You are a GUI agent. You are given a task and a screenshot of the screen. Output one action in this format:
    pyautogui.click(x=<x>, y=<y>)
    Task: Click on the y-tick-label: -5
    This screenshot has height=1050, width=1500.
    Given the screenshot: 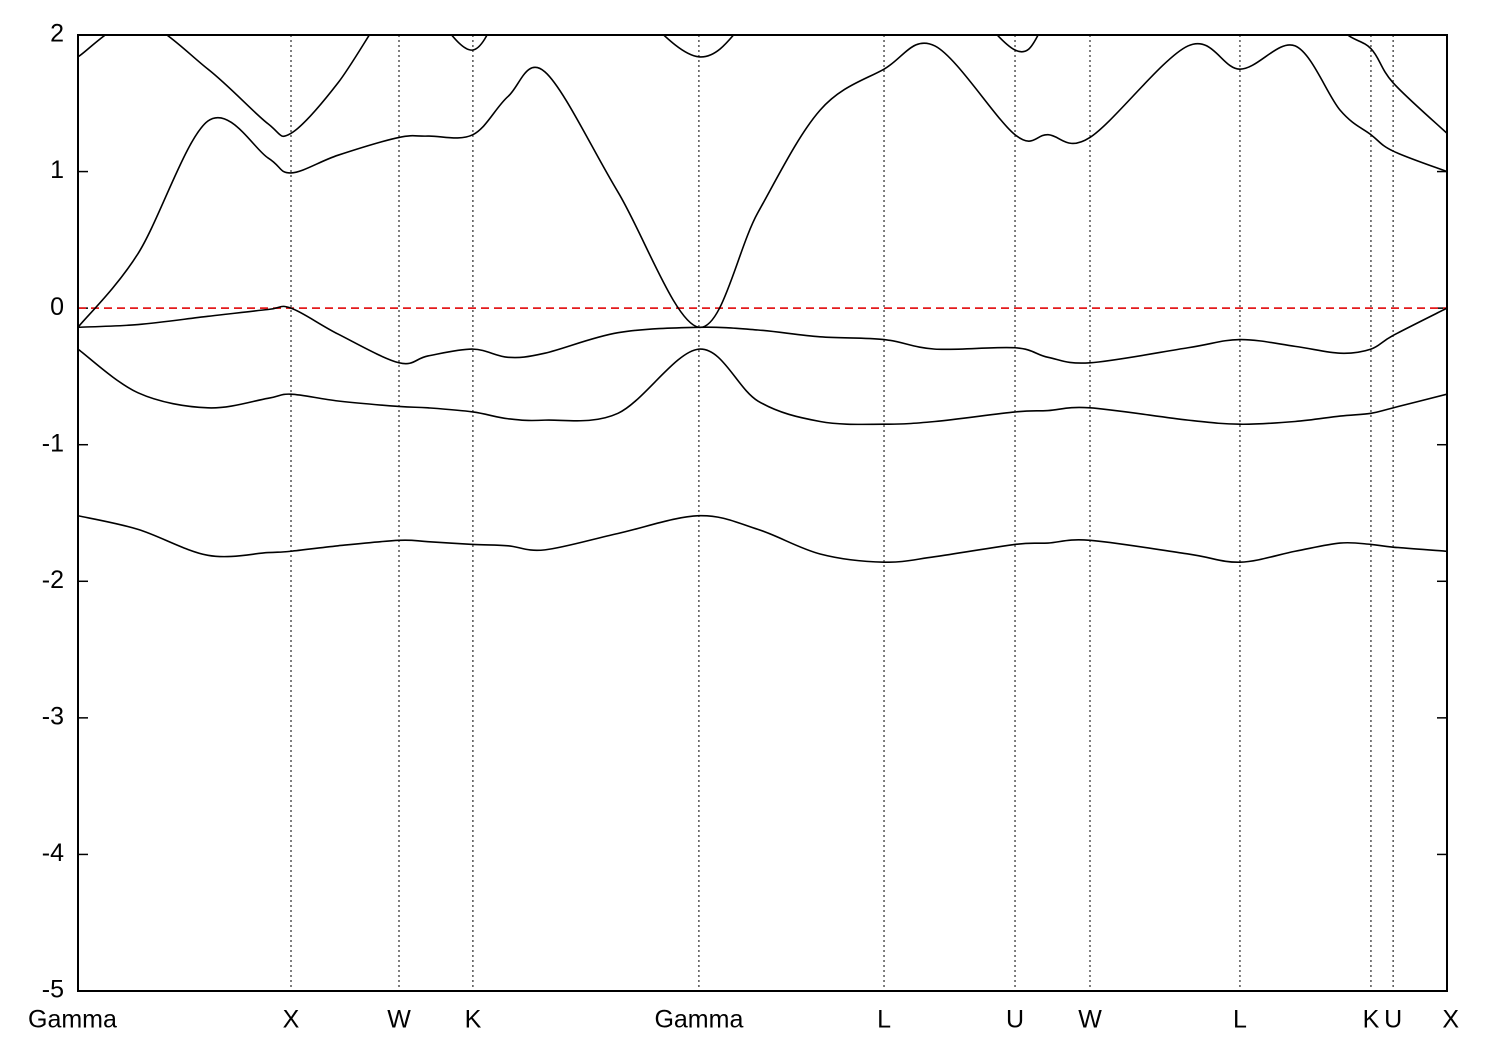 What is the action you would take?
    pyautogui.click(x=53, y=990)
    